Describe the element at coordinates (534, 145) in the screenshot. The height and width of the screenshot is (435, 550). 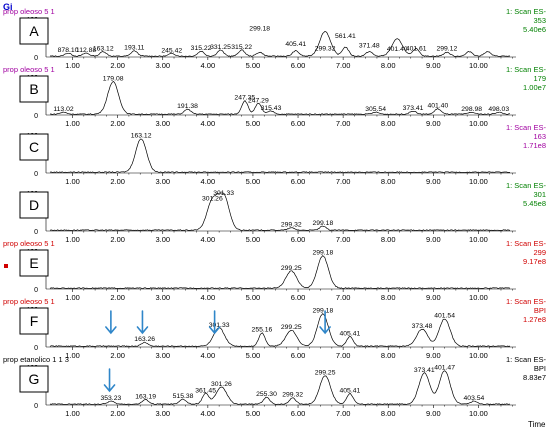
I see `intensity-label: 1.71e8` at that location.